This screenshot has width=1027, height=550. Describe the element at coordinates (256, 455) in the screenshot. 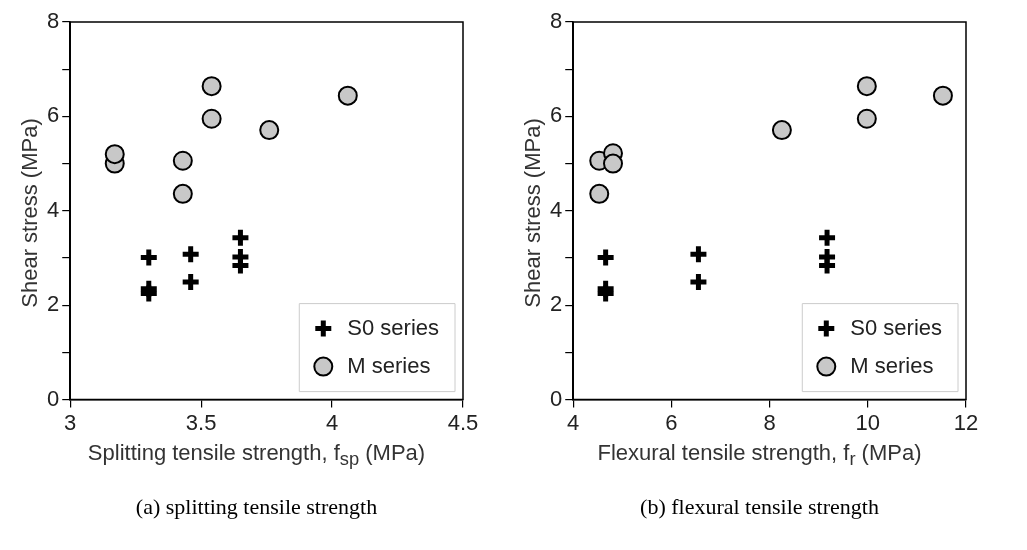

I see `x-axis-title: Splitting tensile strength, f$_{sp}$ (MPa)` at that location.